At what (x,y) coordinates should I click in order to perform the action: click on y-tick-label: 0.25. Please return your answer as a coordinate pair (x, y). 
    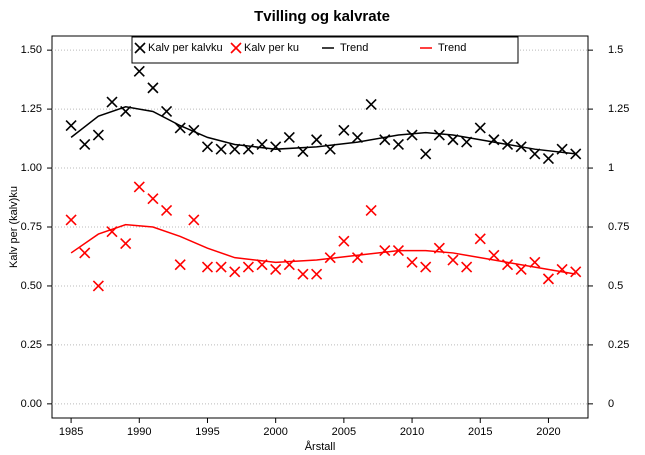
    Looking at the image, I should click on (31, 345).